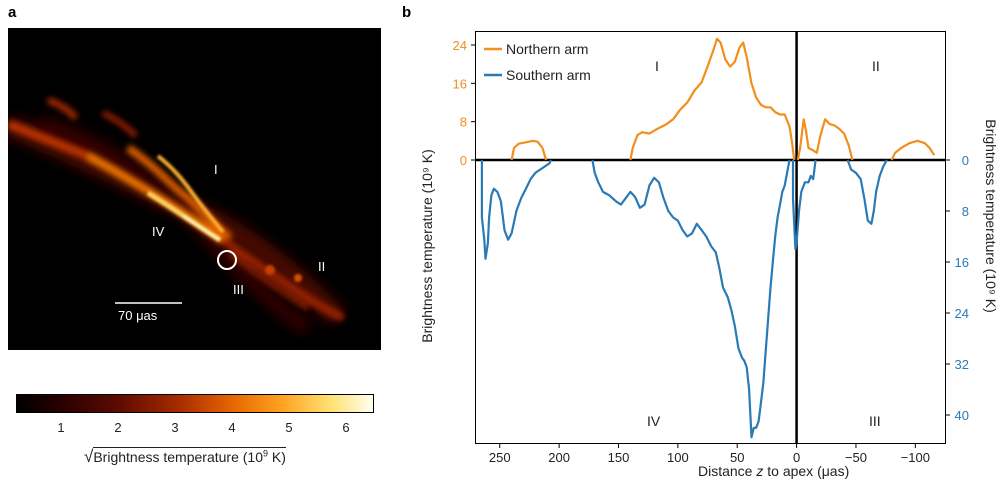  Describe the element at coordinates (500, 457) in the screenshot. I see `x-tick-label: 250` at that location.